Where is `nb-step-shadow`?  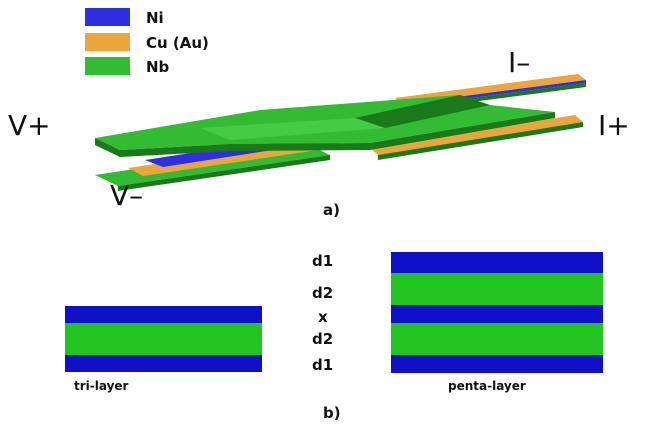
nb-step-shadow is located at coordinates (422, 111).